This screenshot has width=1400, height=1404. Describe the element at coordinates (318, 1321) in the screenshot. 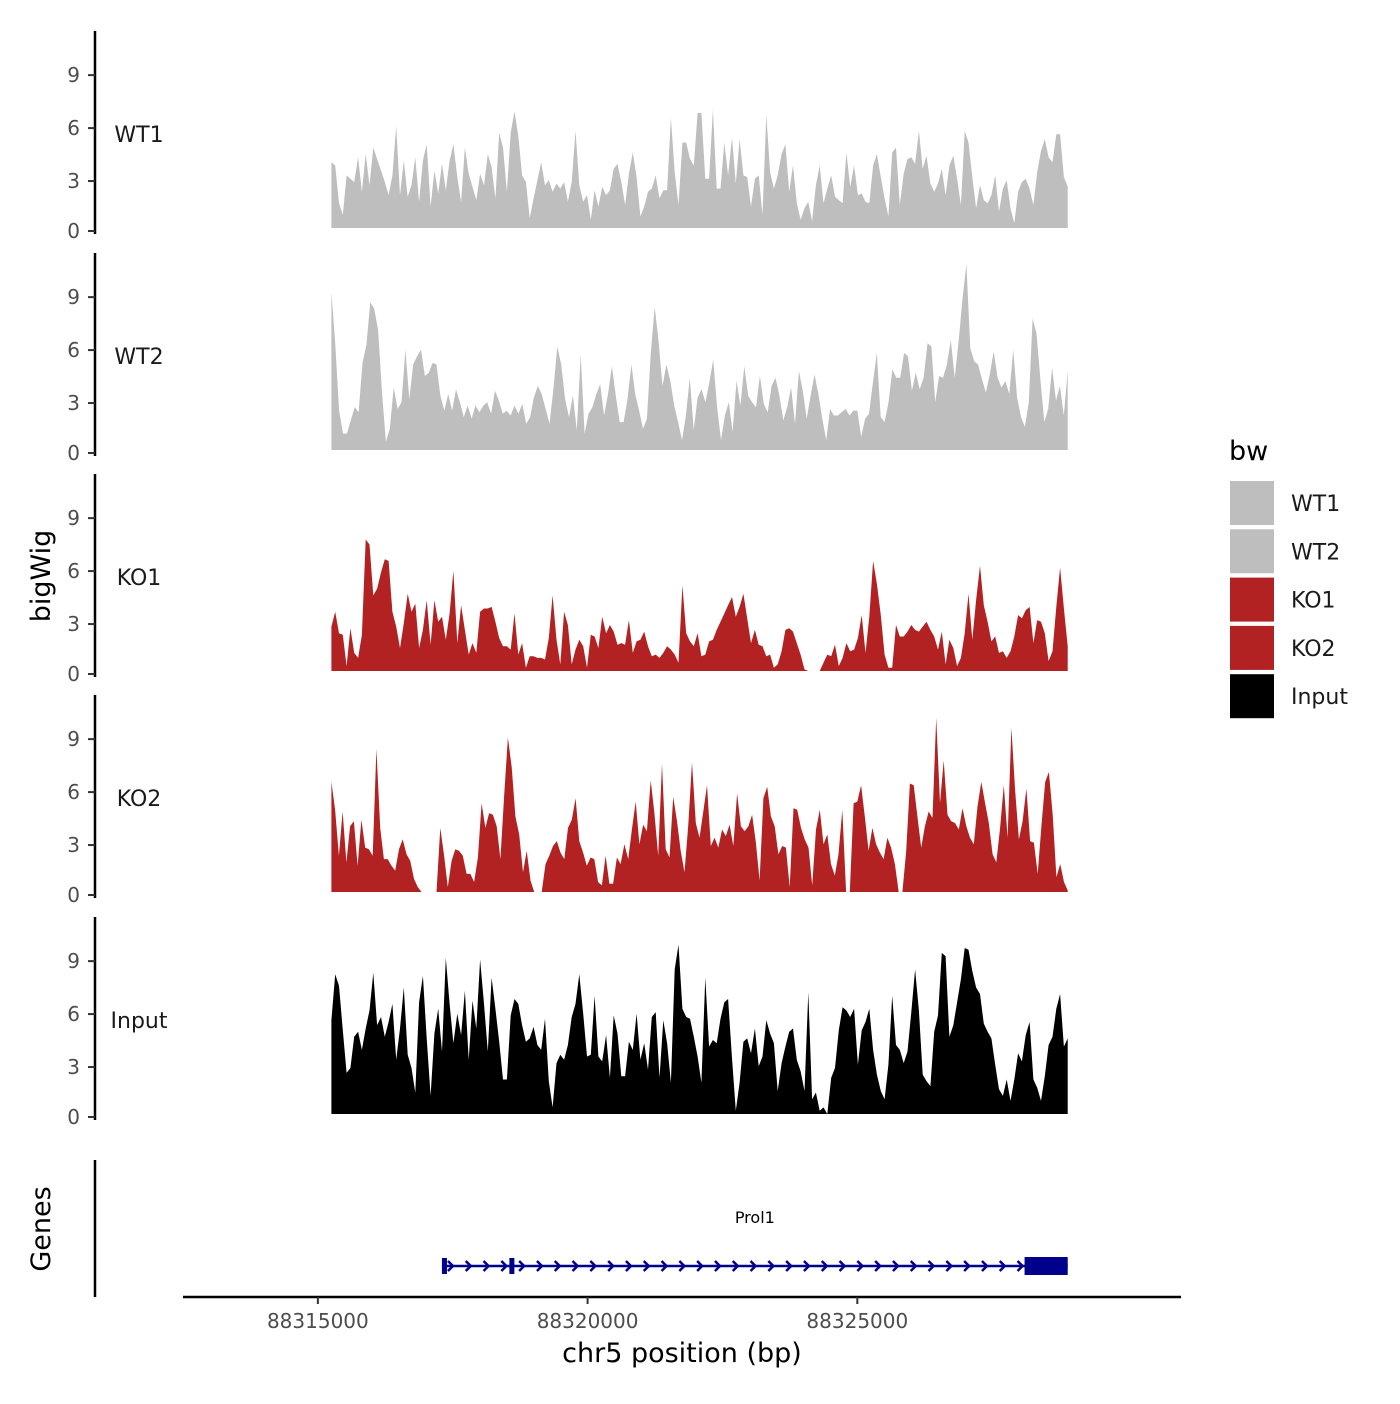

I see `x-tick-label: 88315000` at that location.